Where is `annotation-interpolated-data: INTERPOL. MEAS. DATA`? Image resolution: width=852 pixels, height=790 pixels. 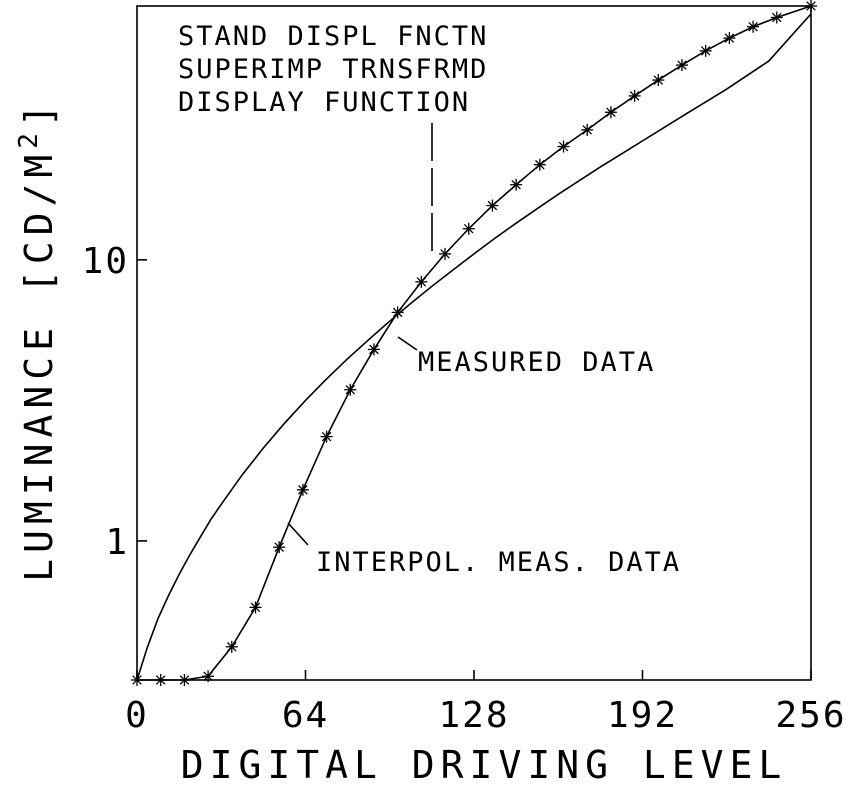
annotation-interpolated-data: INTERPOL. MEAS. DATA is located at coordinates (498, 562).